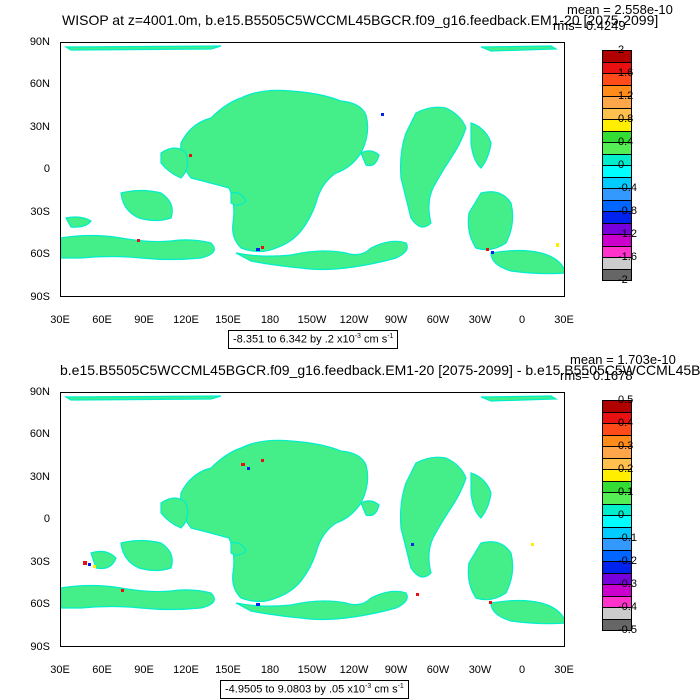  What do you see at coordinates (314, 689) in the screenshot?
I see `contour-range-box: -4.9505 to 9.0803 by .05 x10-3 cm s-1` at bounding box center [314, 689].